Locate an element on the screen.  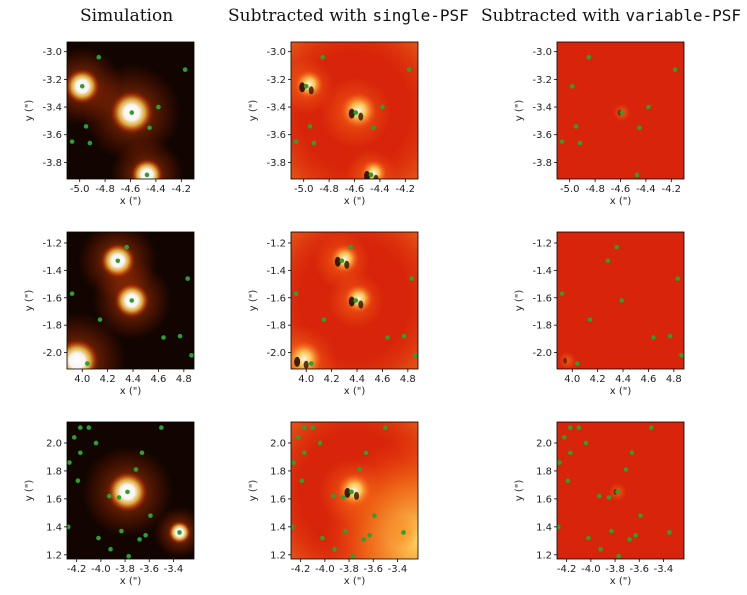
residual-hot-spot is located at coordinates (307, 354).